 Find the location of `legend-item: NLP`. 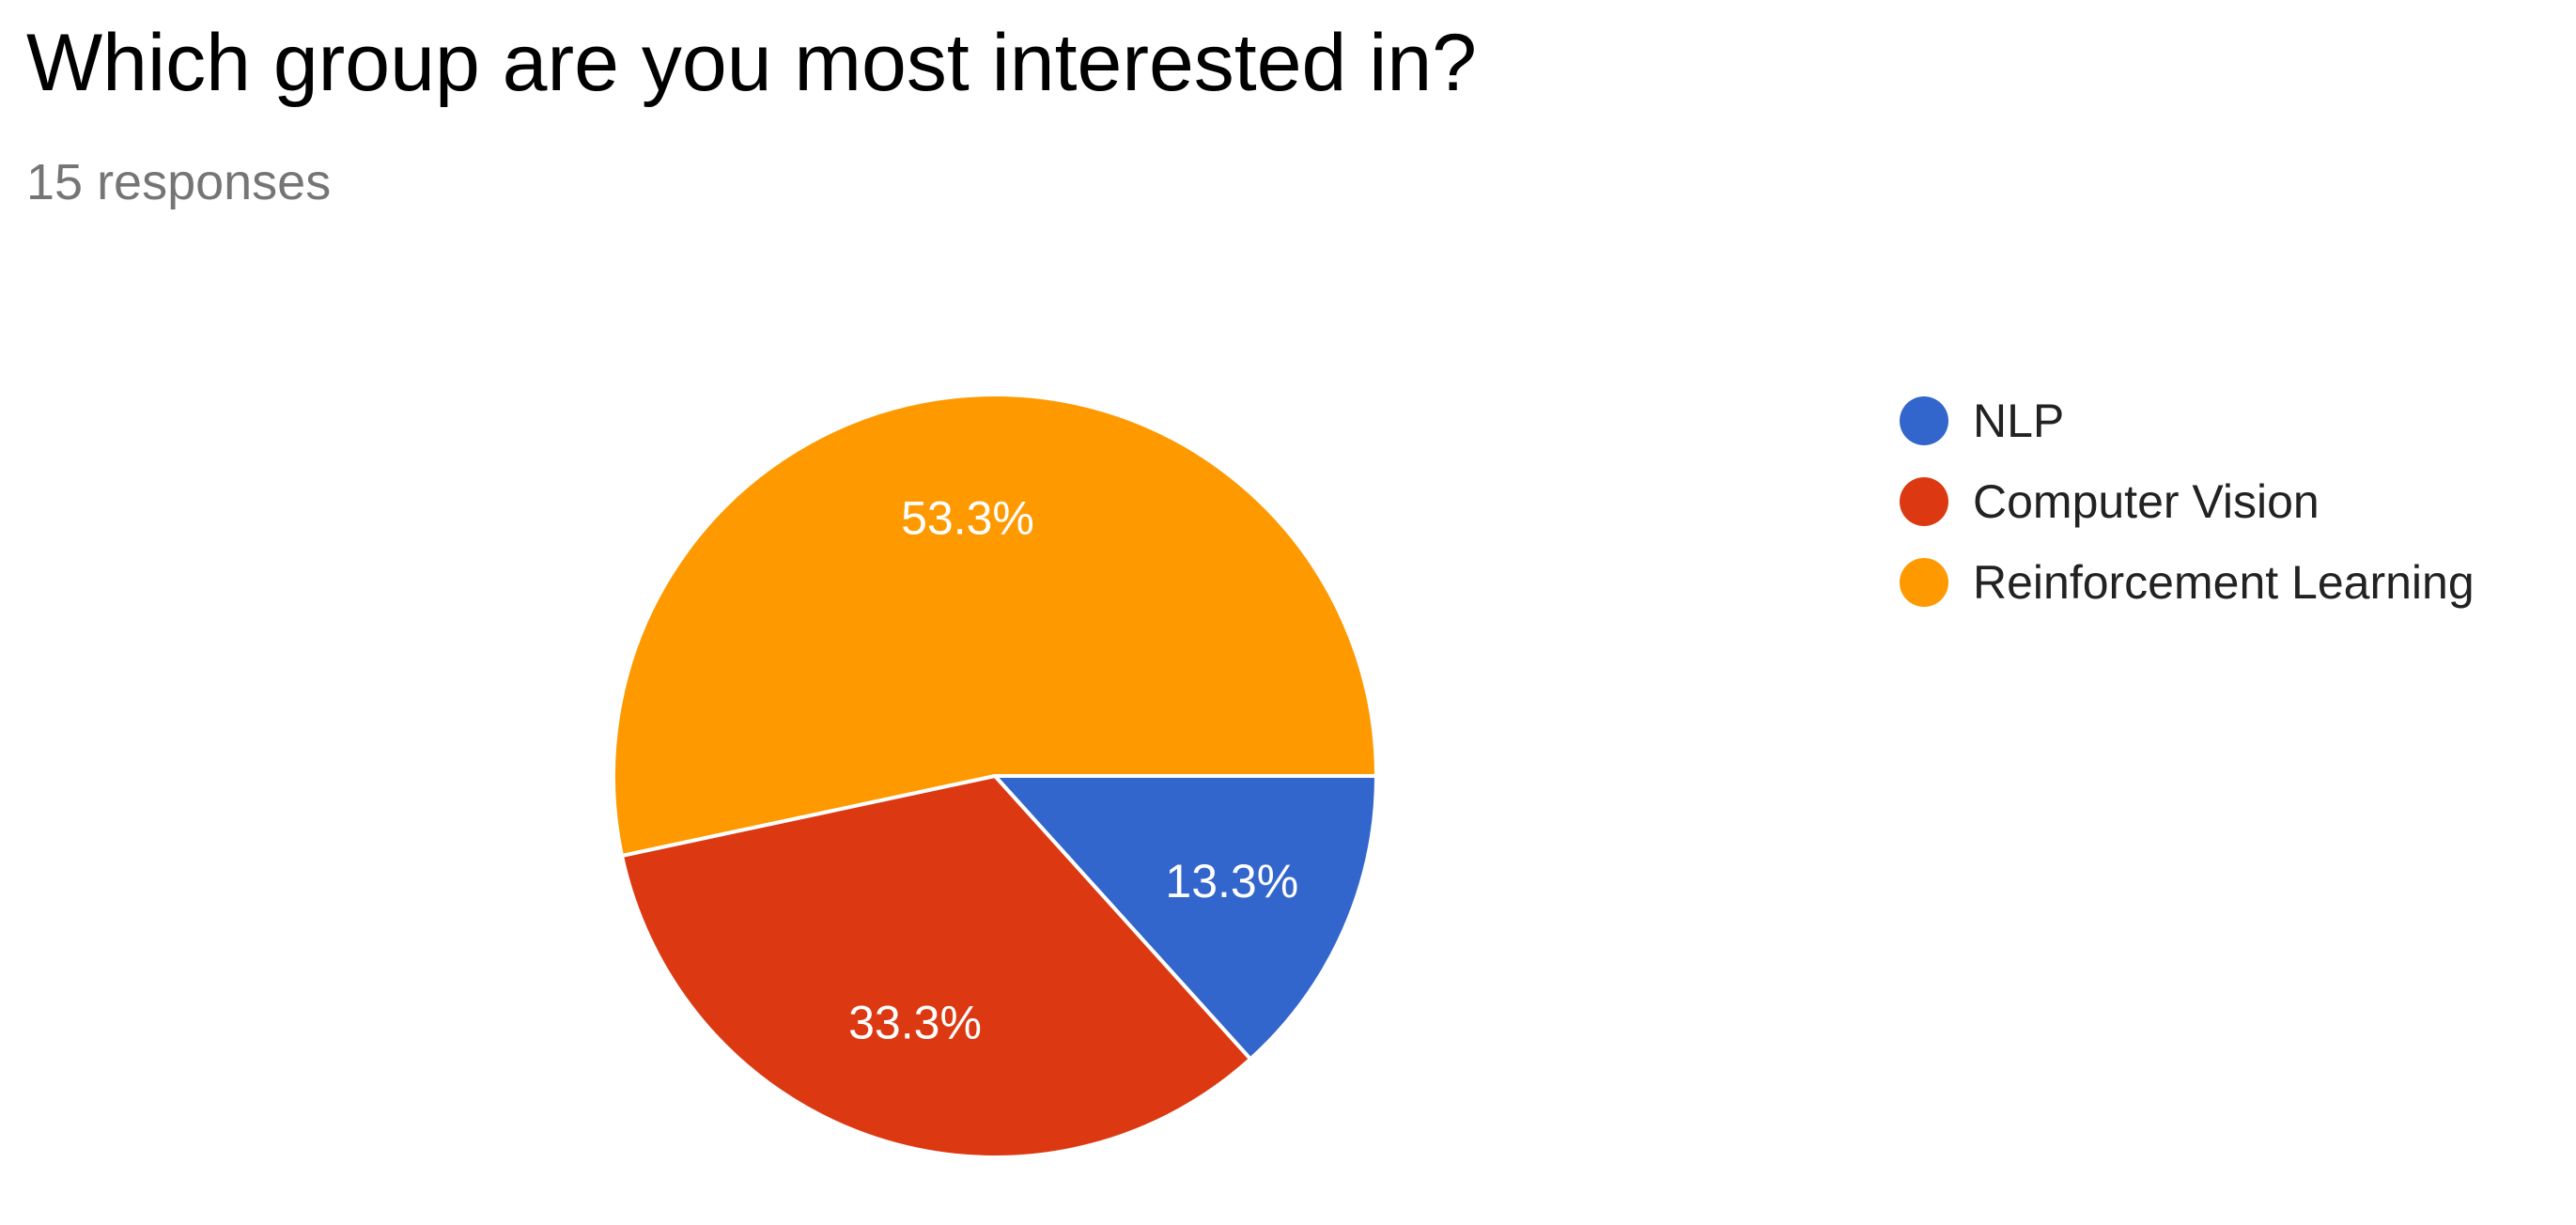

legend-item: NLP is located at coordinates (1982, 421).